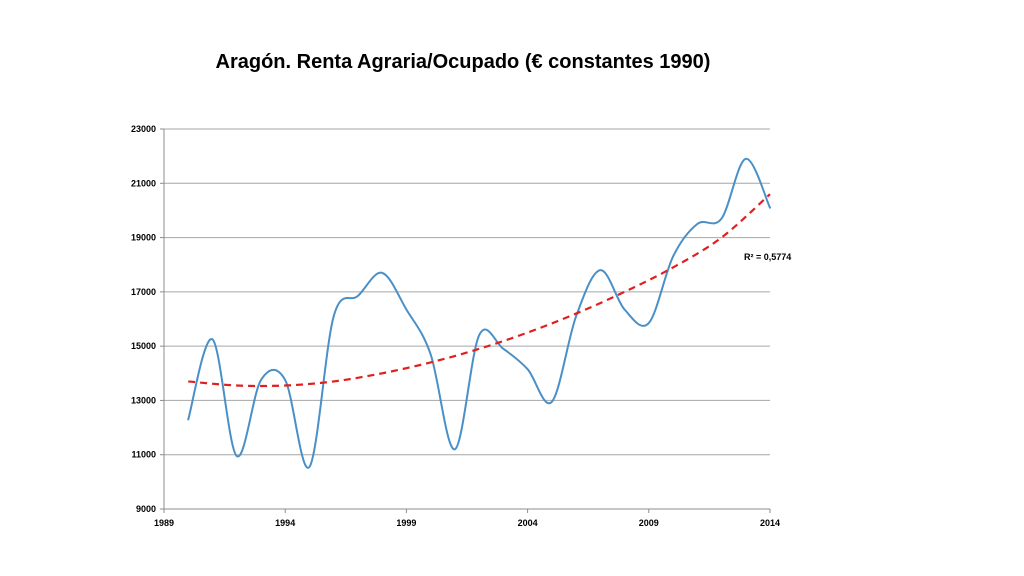  I want to click on x-tick-label: 1994, so click(285, 523).